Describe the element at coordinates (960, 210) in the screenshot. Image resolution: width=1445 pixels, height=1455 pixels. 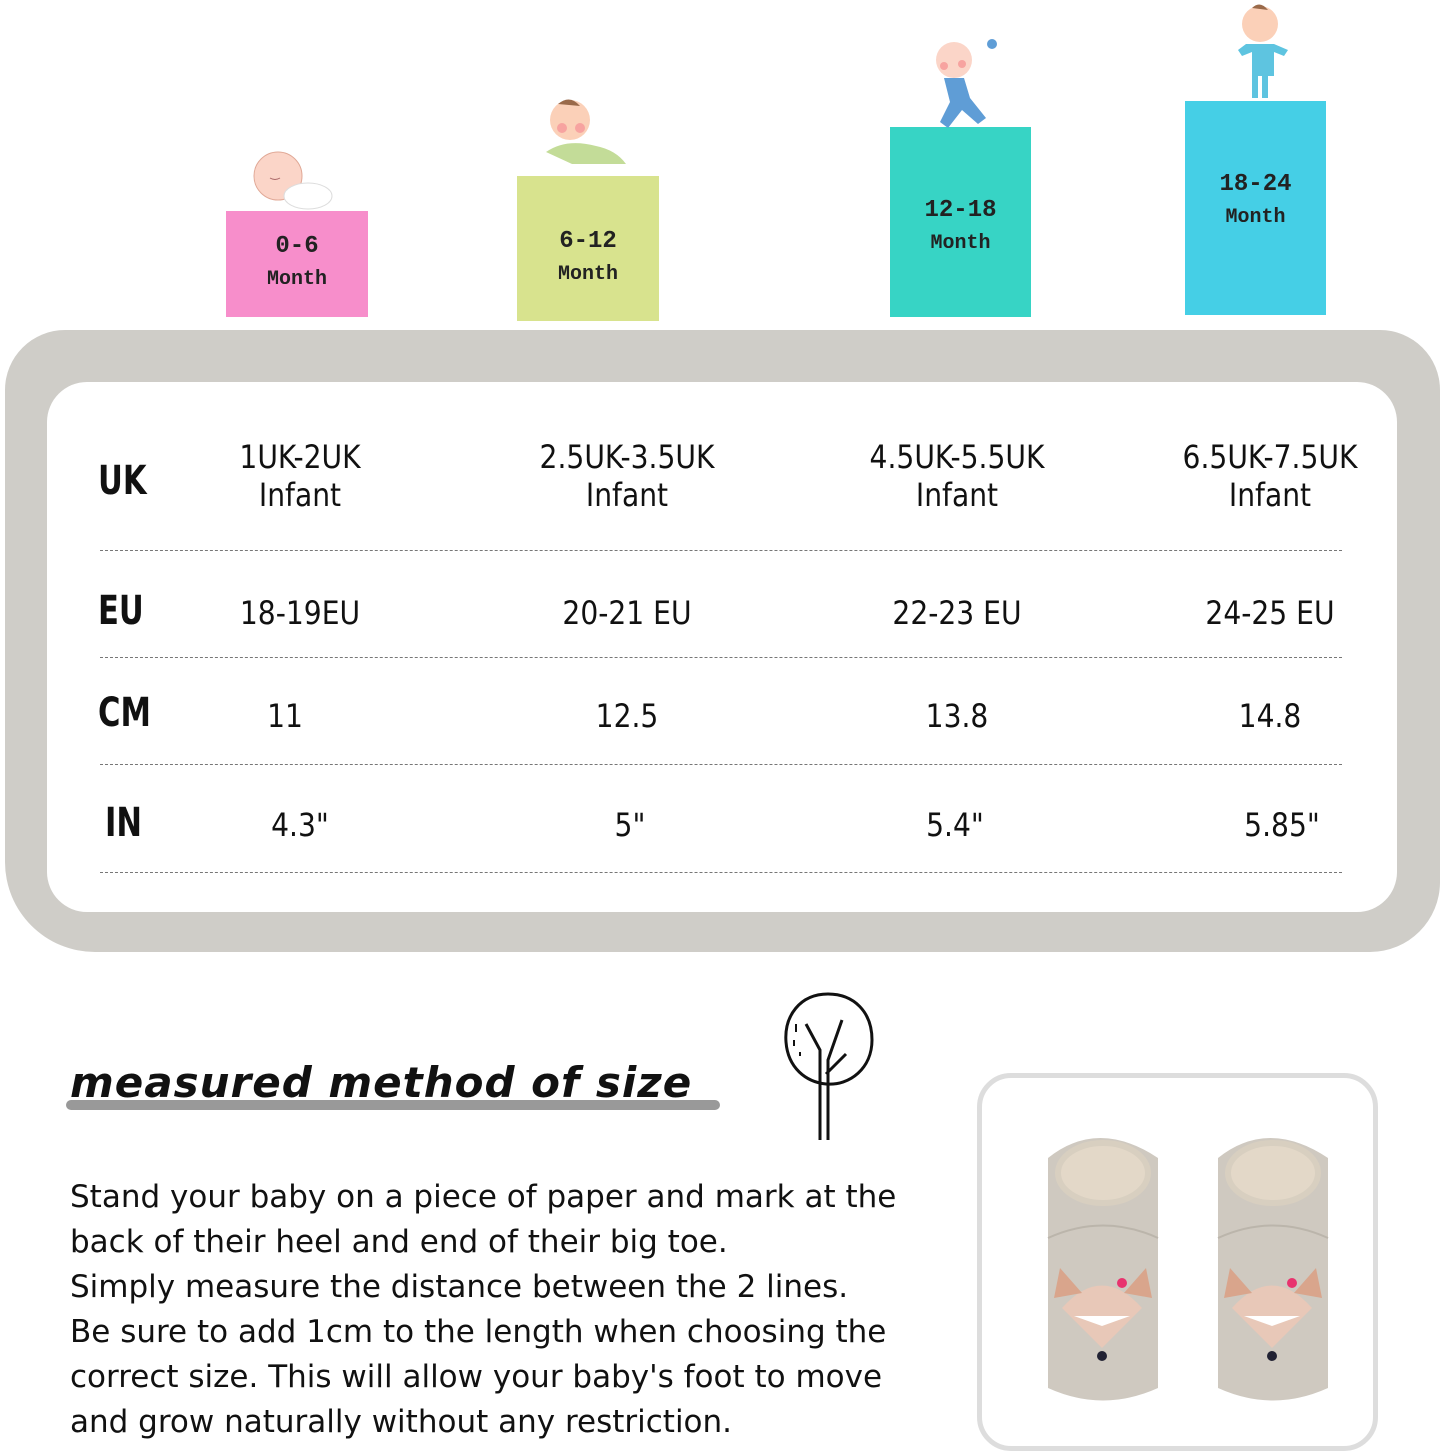
I see `age-range: 12-18` at that location.